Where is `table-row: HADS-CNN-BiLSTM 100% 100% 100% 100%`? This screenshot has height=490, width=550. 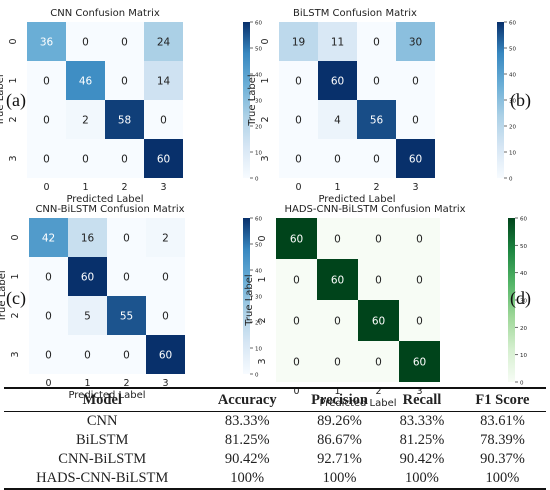 table-row: HADS-CNN-BiLSTM 100% 100% 100% 100% is located at coordinates (275, 479).